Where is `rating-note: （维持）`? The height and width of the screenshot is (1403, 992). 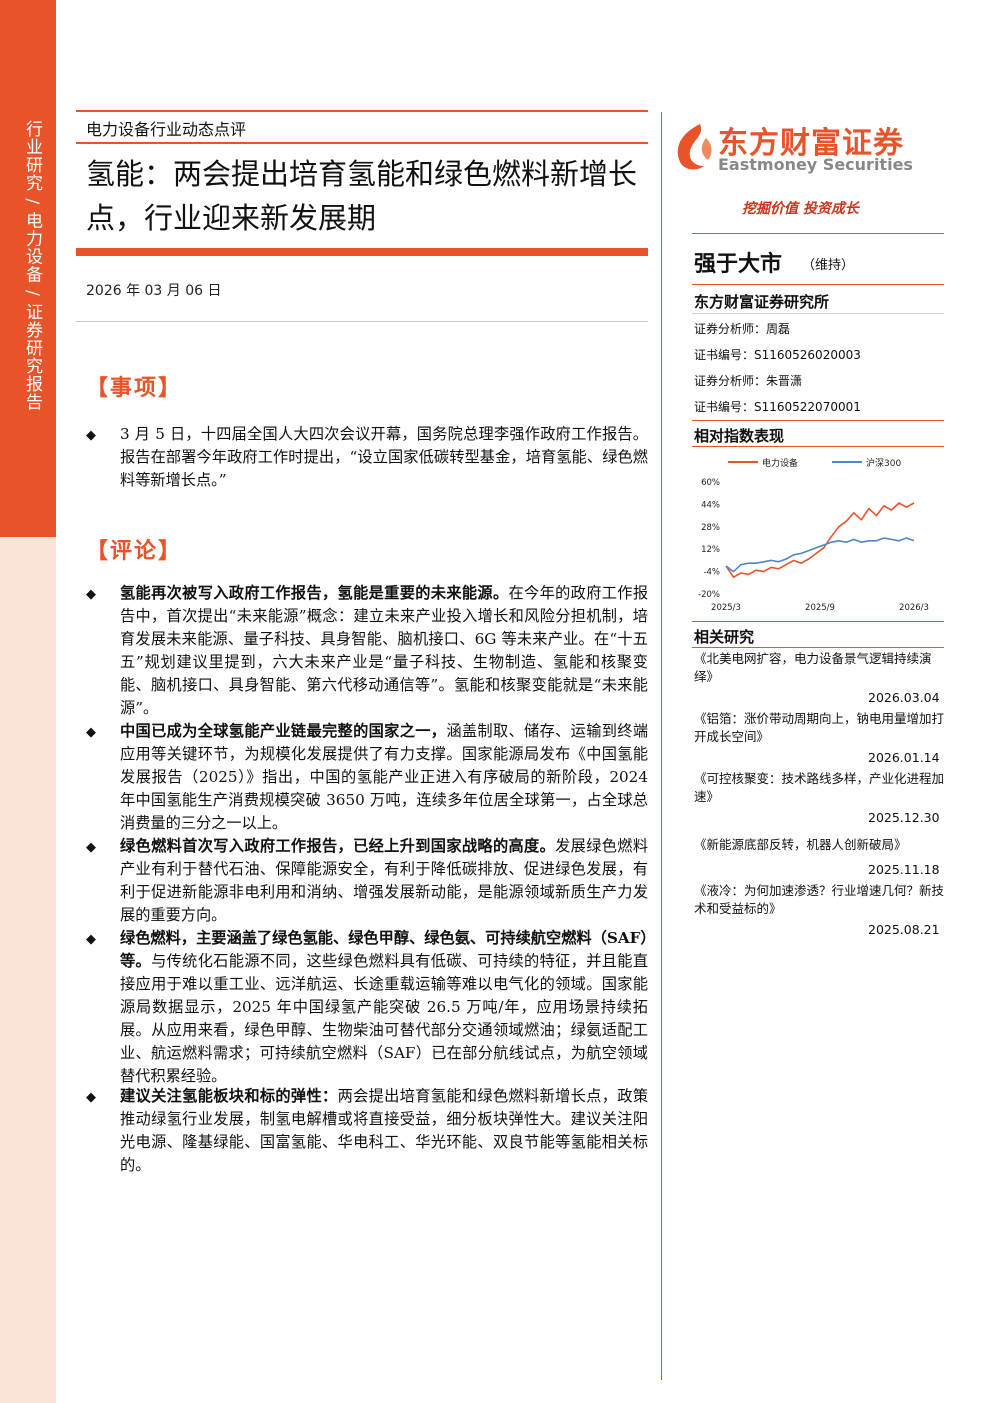 rating-note: （维持） is located at coordinates (828, 265).